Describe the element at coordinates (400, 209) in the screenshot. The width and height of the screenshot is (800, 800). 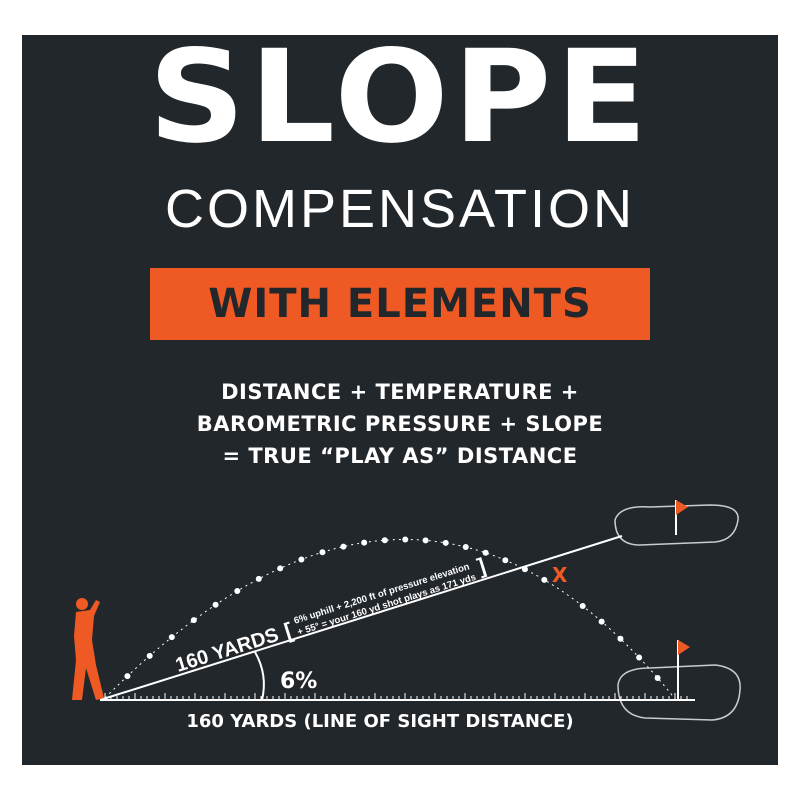
I see `headline-subtitle: COMPENSATION` at that location.